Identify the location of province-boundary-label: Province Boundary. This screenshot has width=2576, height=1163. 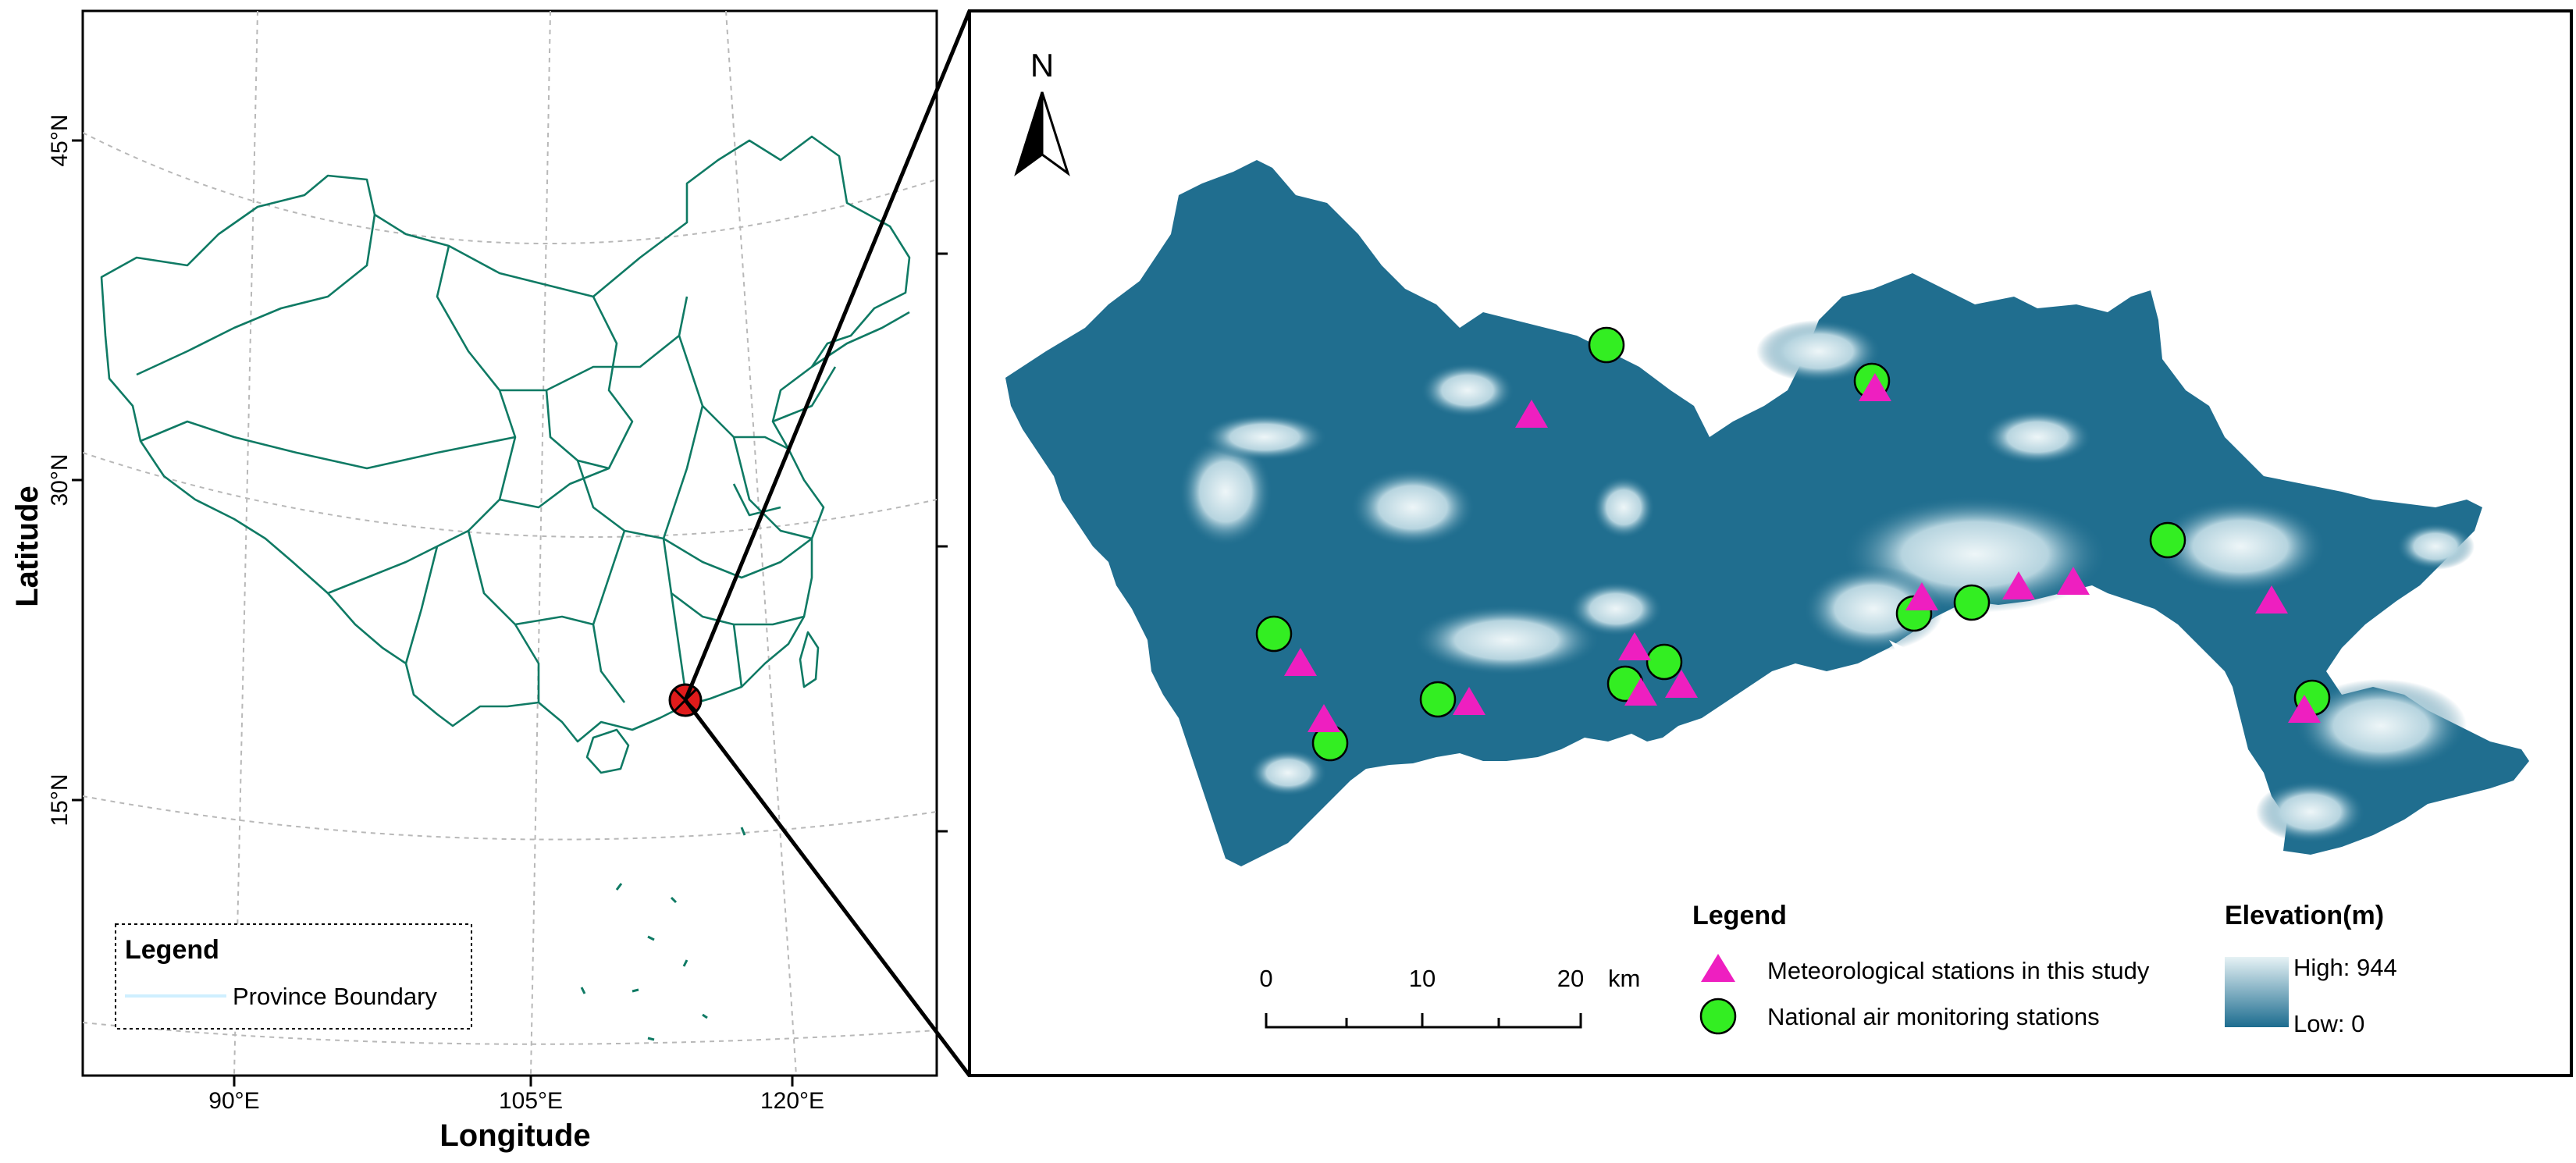
(335, 996).